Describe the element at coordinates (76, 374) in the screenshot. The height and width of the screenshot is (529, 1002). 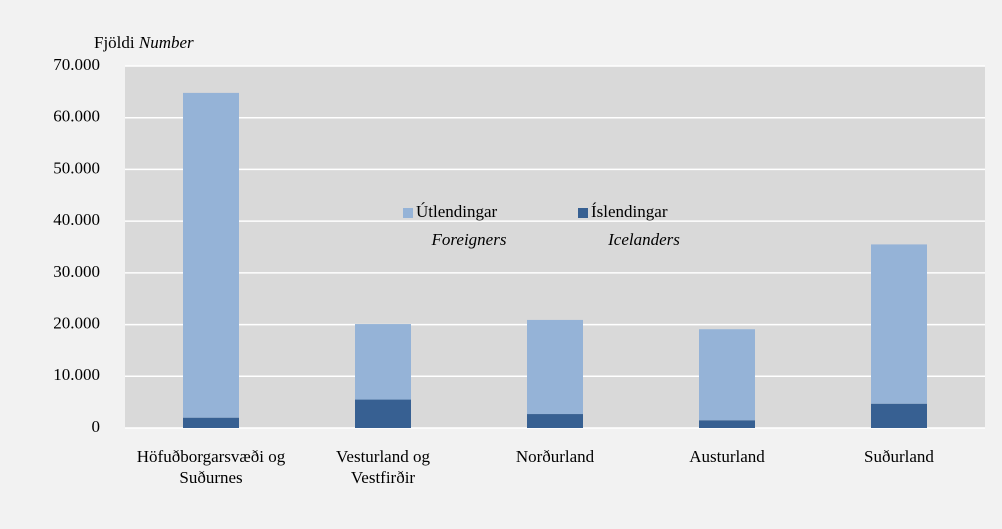
I see `y-tick-label: 10.000` at that location.